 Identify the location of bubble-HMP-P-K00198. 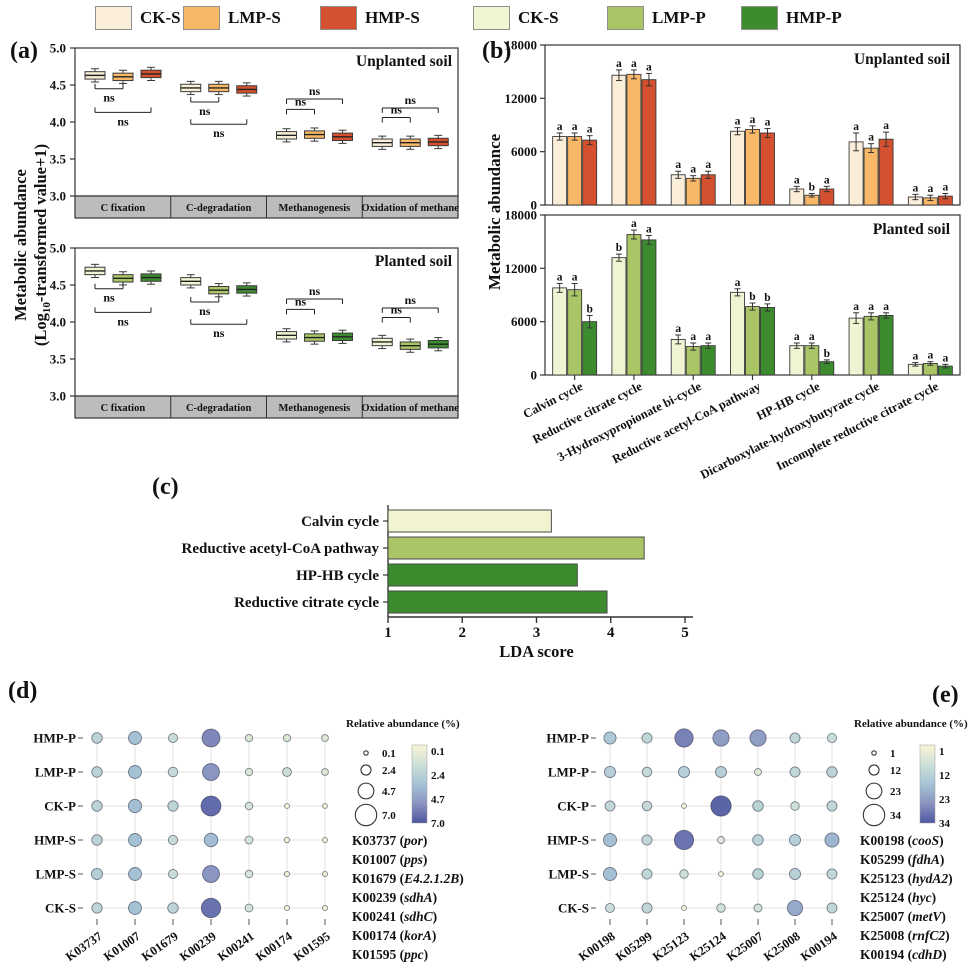
(610, 738).